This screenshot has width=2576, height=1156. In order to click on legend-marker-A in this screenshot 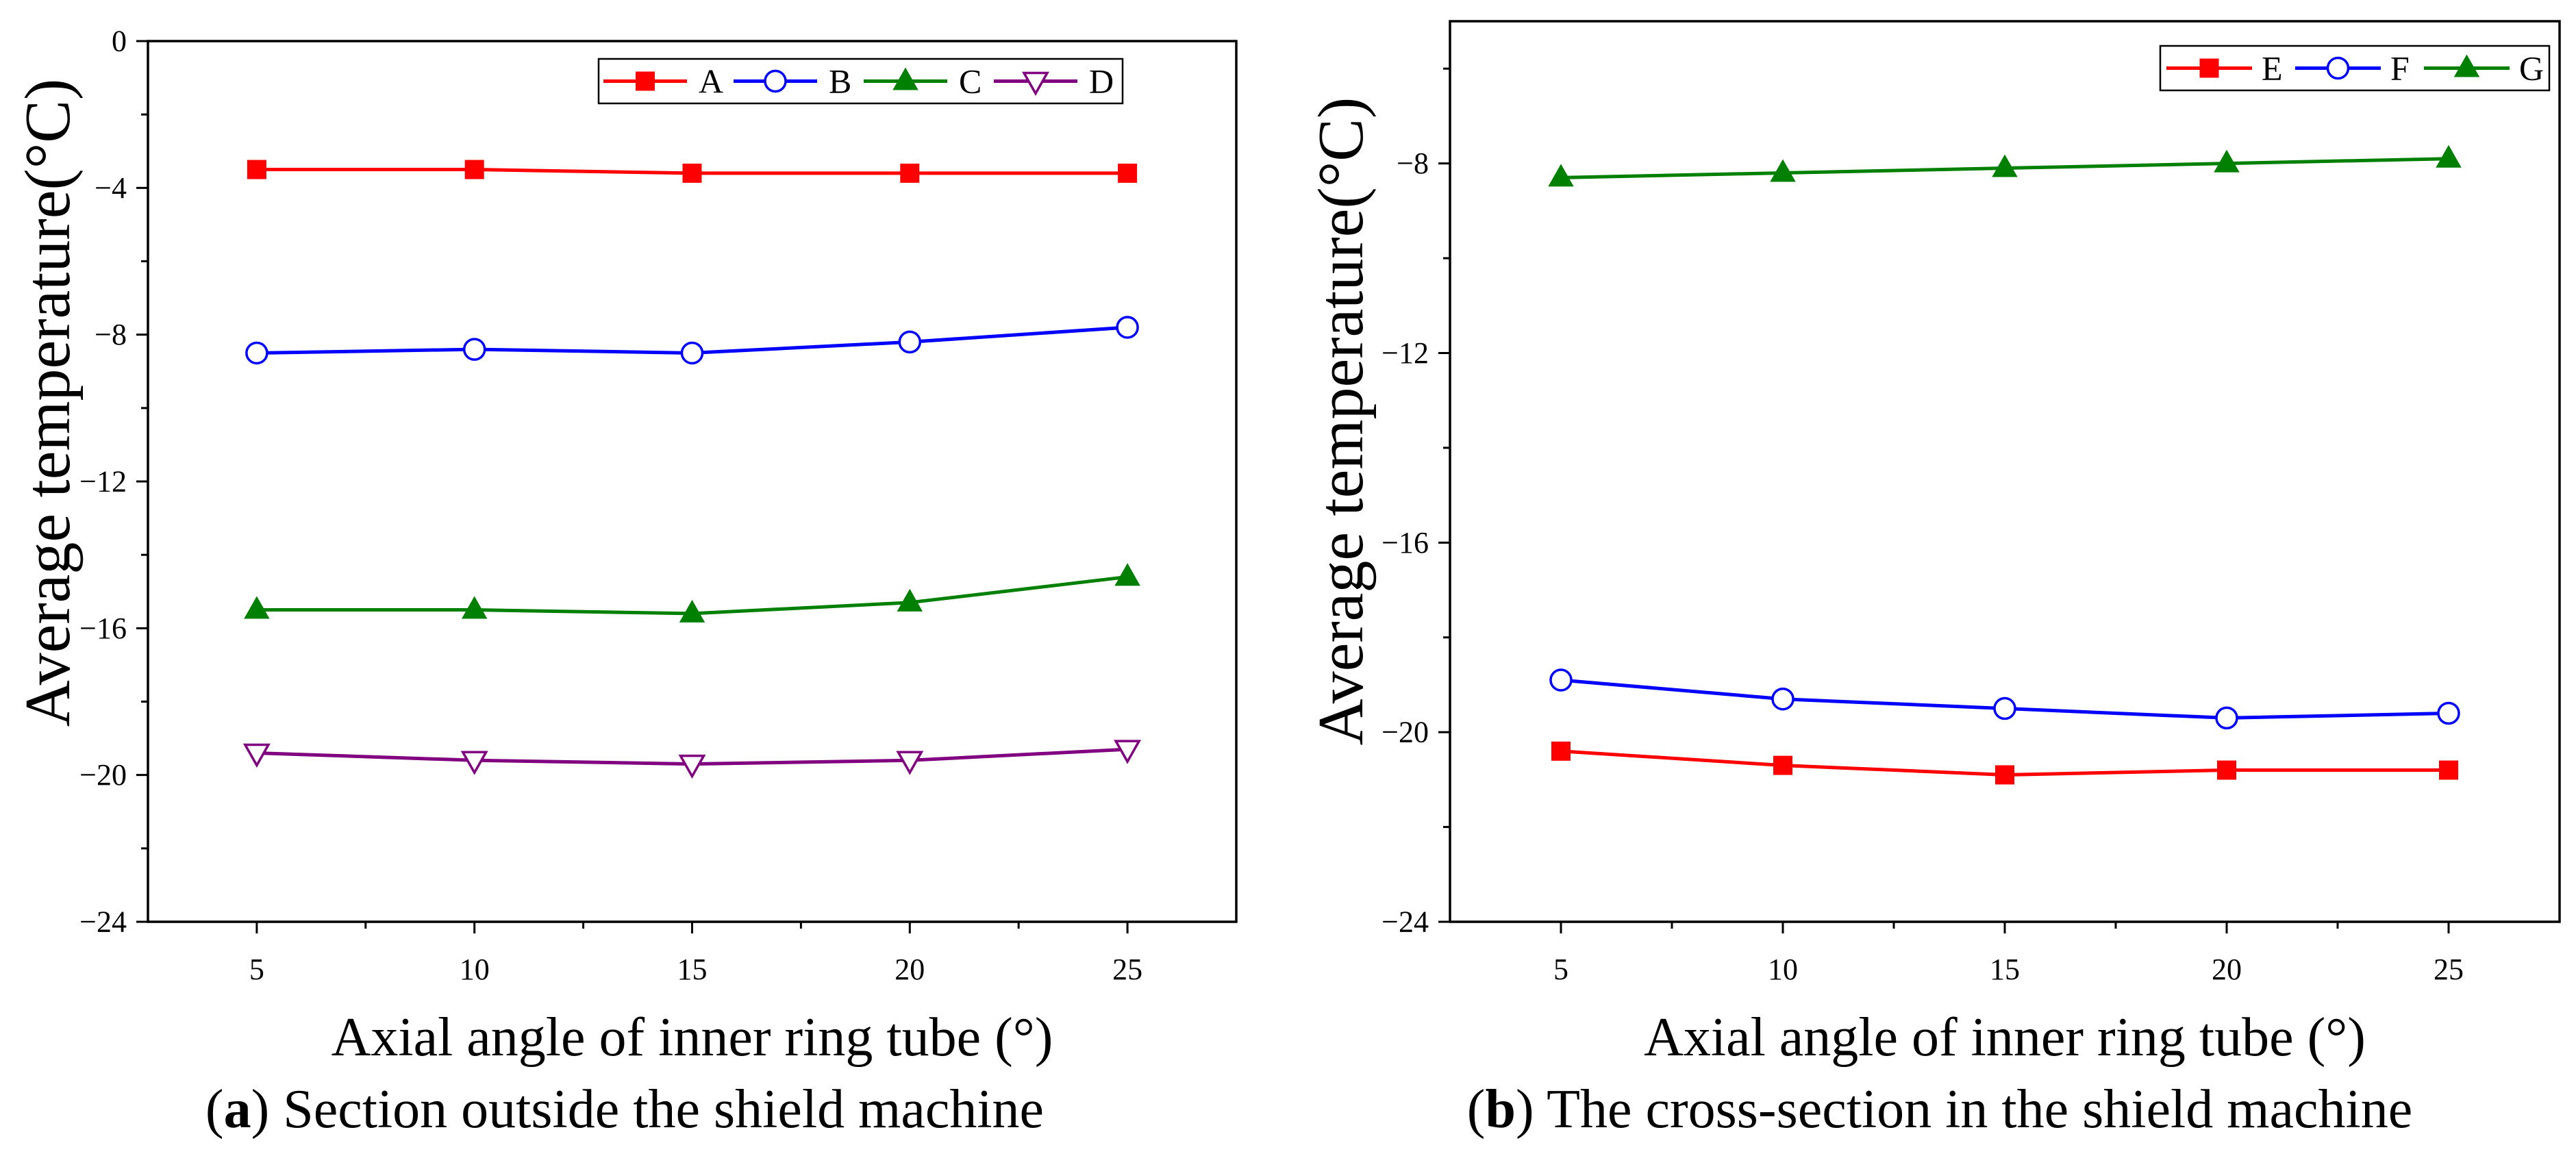, I will do `click(645, 81)`.